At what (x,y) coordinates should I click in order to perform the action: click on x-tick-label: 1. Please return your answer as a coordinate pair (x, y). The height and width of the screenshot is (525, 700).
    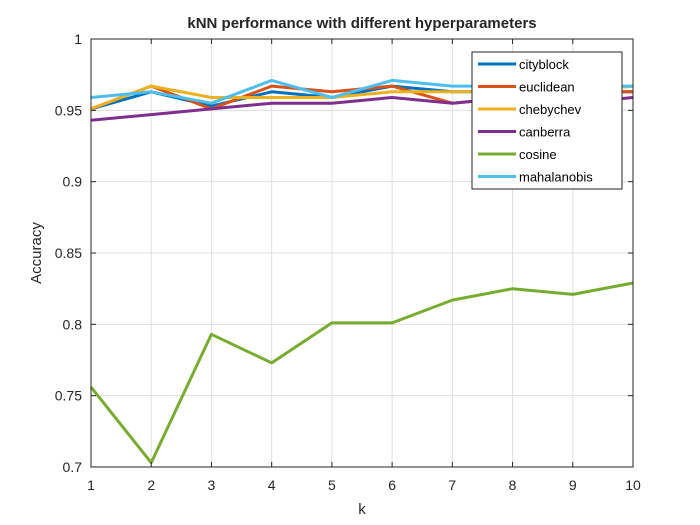
    Looking at the image, I should click on (91, 485).